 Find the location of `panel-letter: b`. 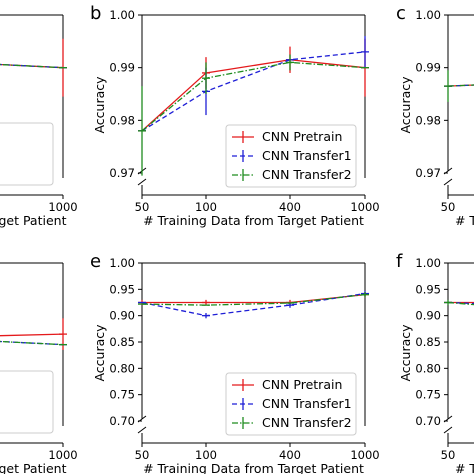

panel-letter: b is located at coordinates (95, 13).